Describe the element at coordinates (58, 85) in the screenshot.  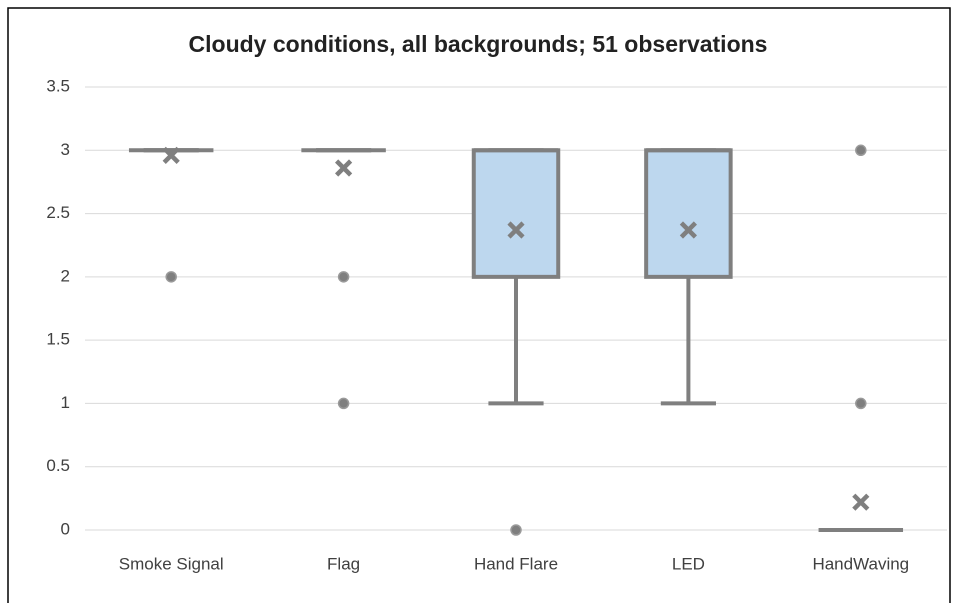
I see `y-tick-label: 3.5` at that location.